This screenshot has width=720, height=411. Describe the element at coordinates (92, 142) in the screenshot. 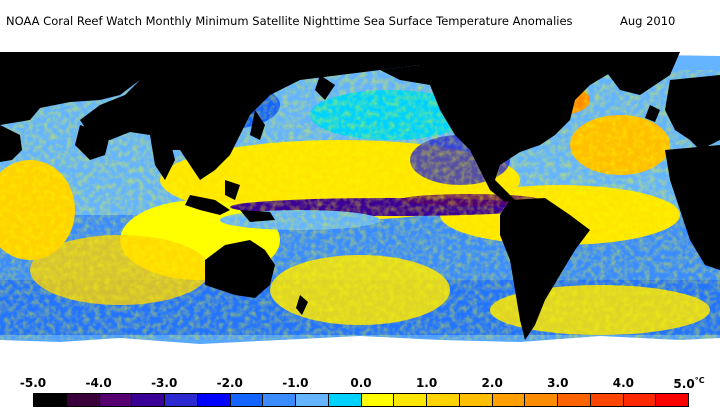

I see `arabia` at that location.